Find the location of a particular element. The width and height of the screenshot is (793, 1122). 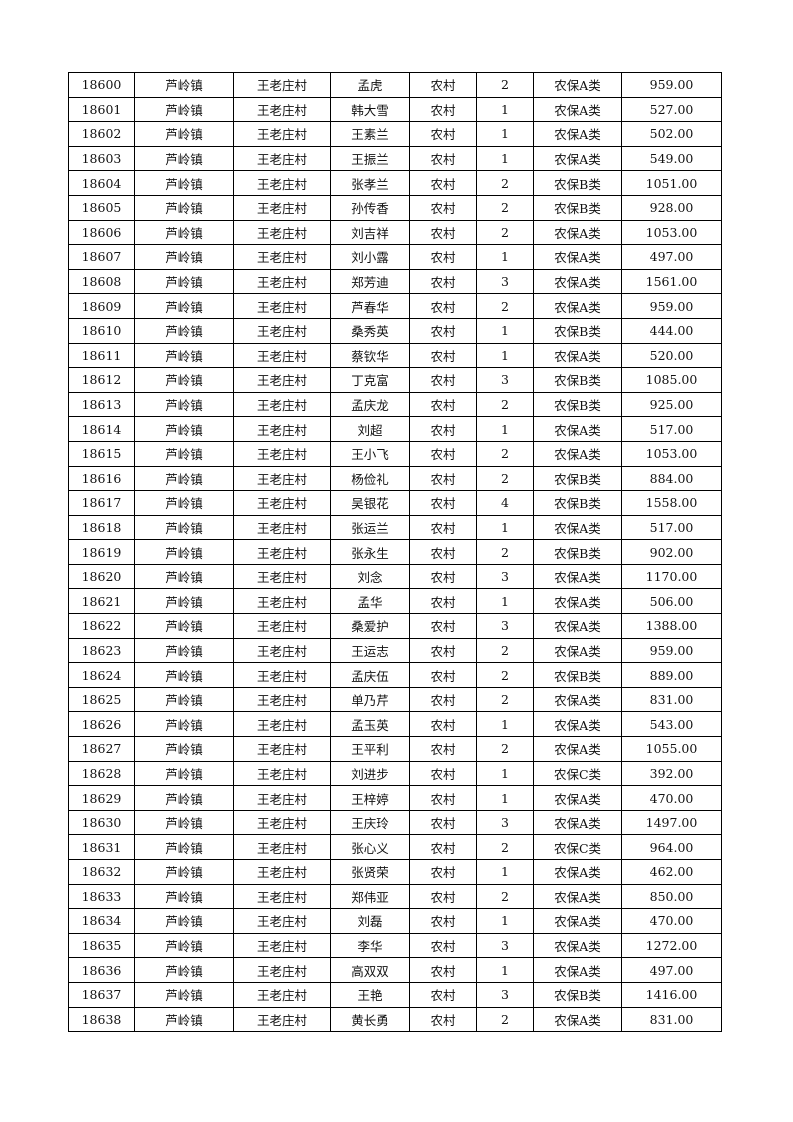

name-cell: 蔡钦华 is located at coordinates (370, 355).